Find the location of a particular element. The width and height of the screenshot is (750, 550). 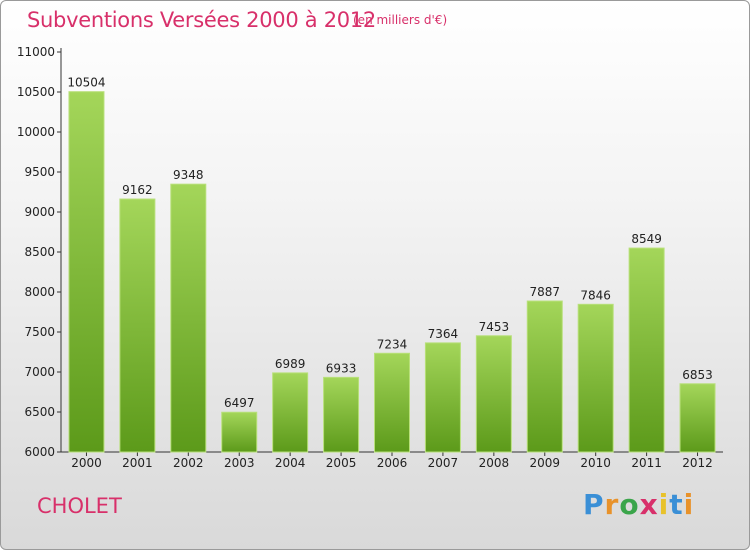

bar-2003 is located at coordinates (239, 432).